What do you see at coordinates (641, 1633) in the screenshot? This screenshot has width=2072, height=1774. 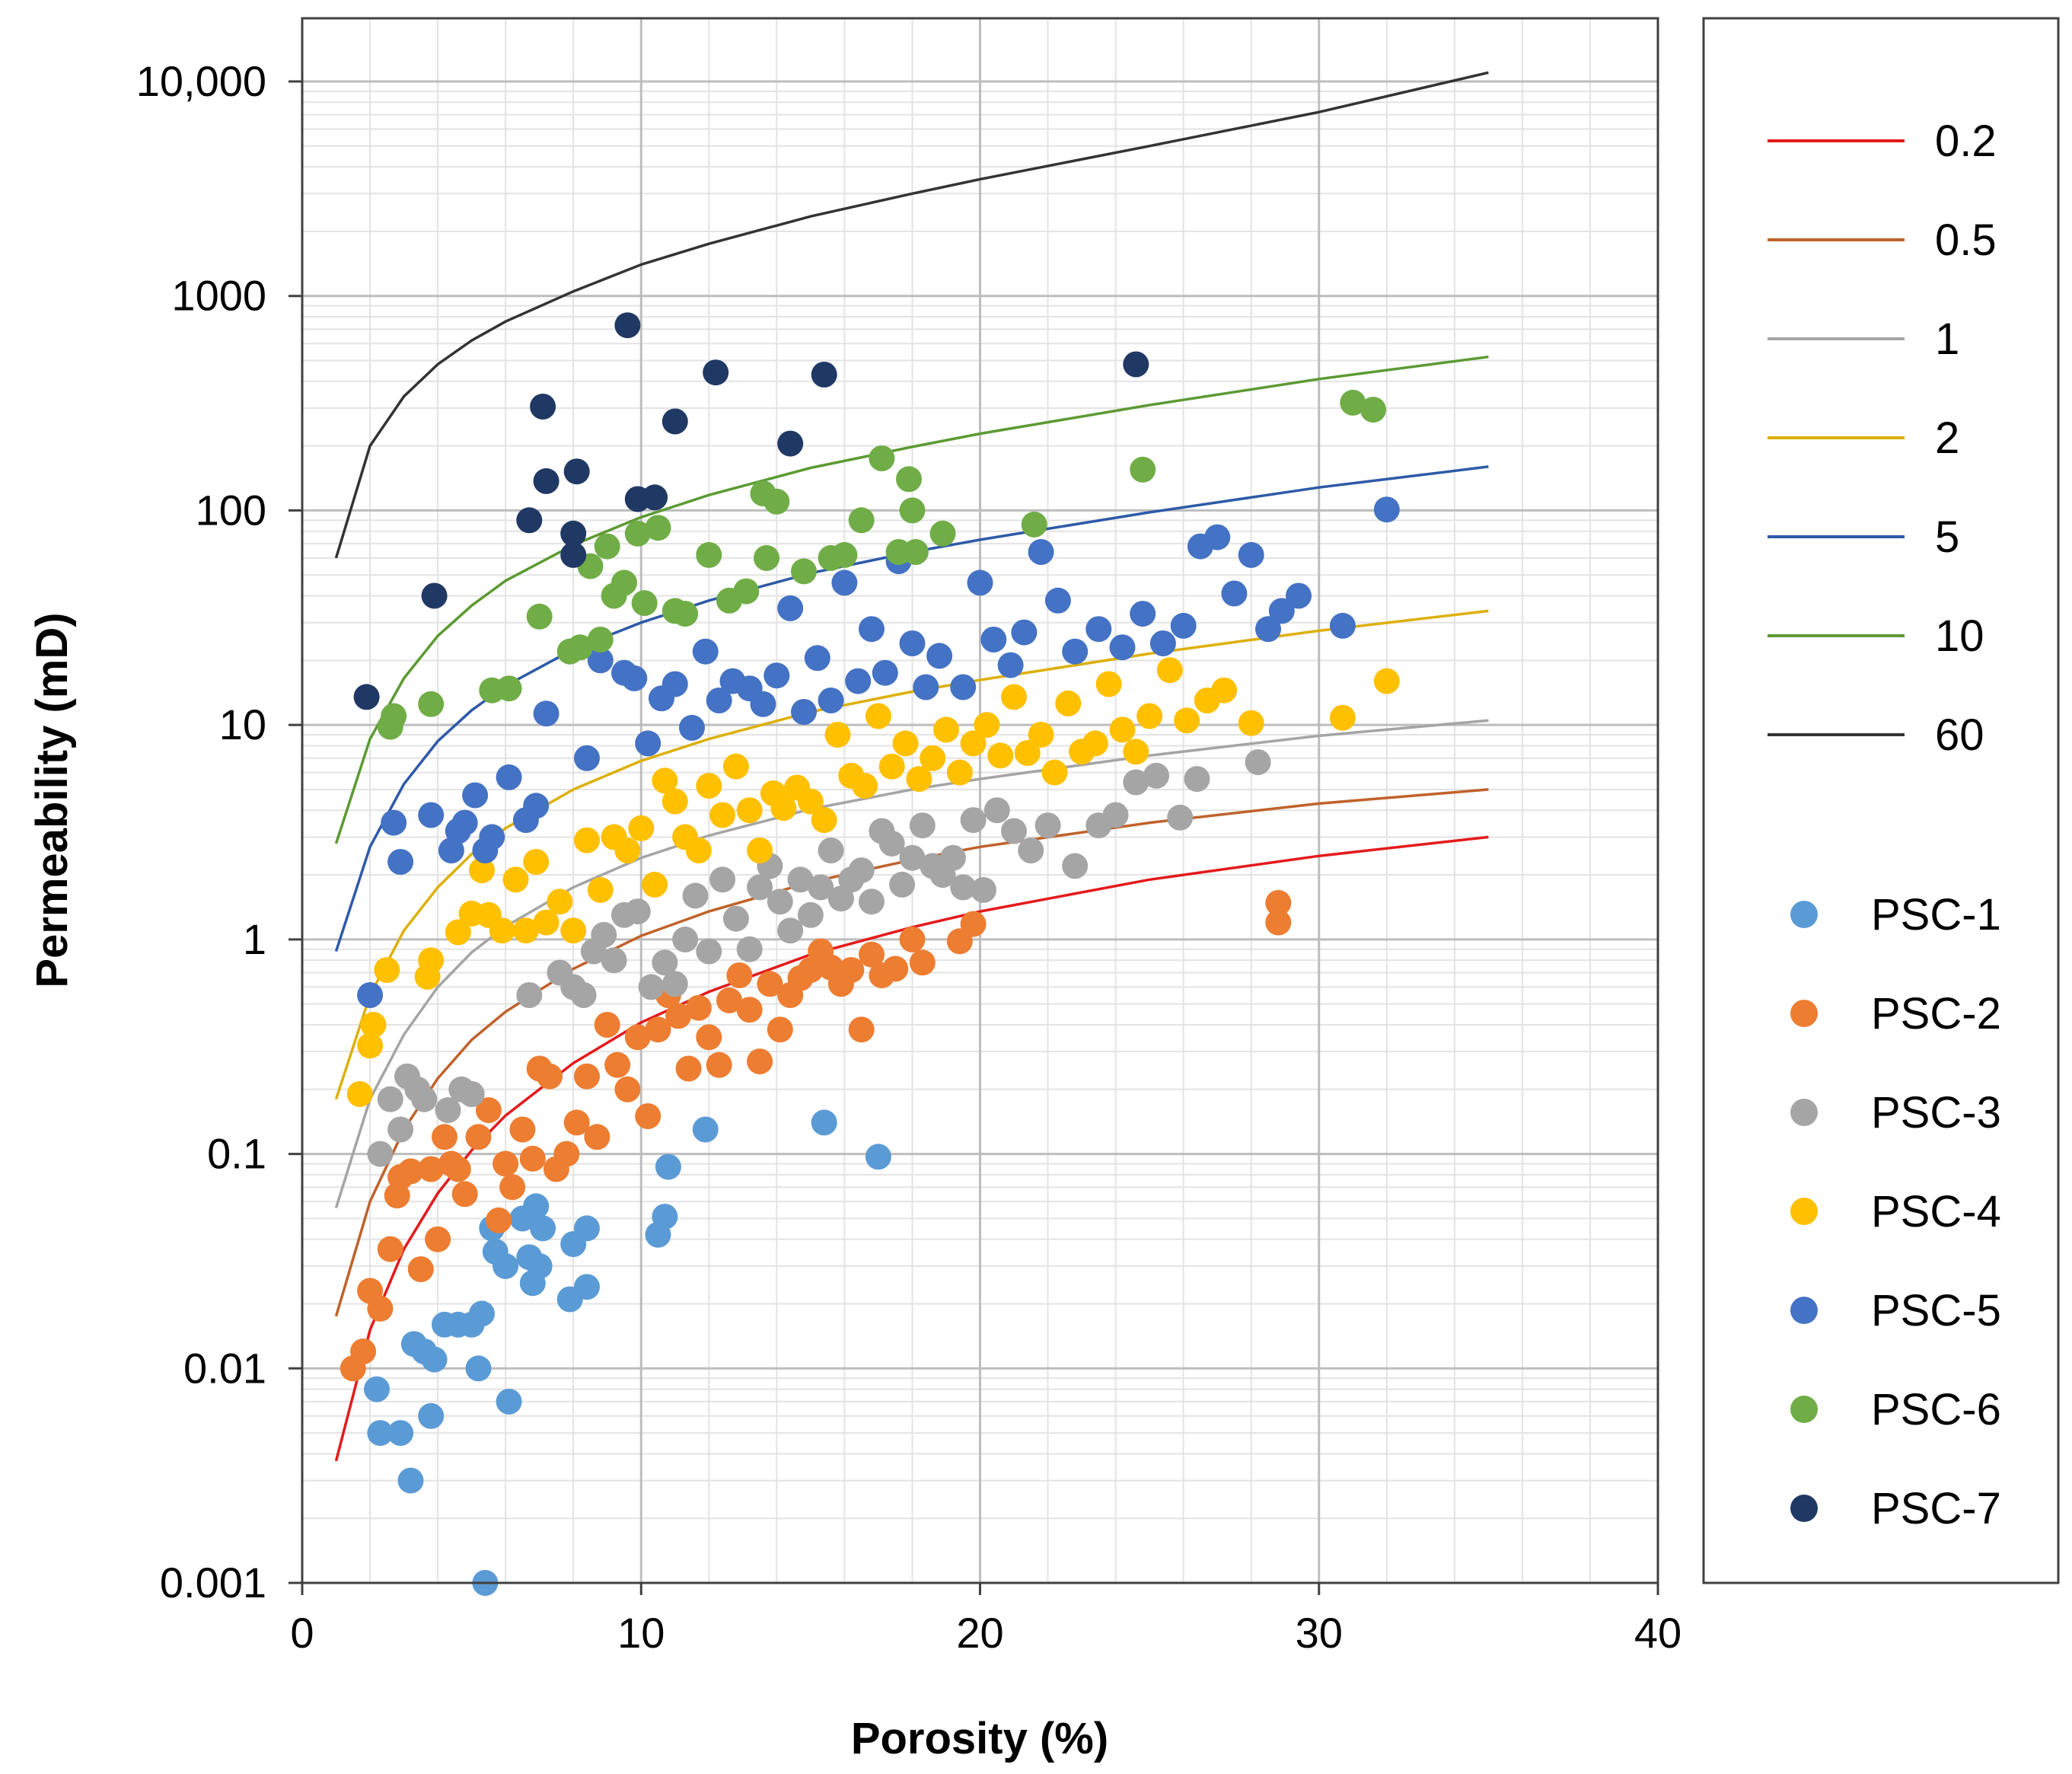 I see `x-tick-label: 10` at bounding box center [641, 1633].